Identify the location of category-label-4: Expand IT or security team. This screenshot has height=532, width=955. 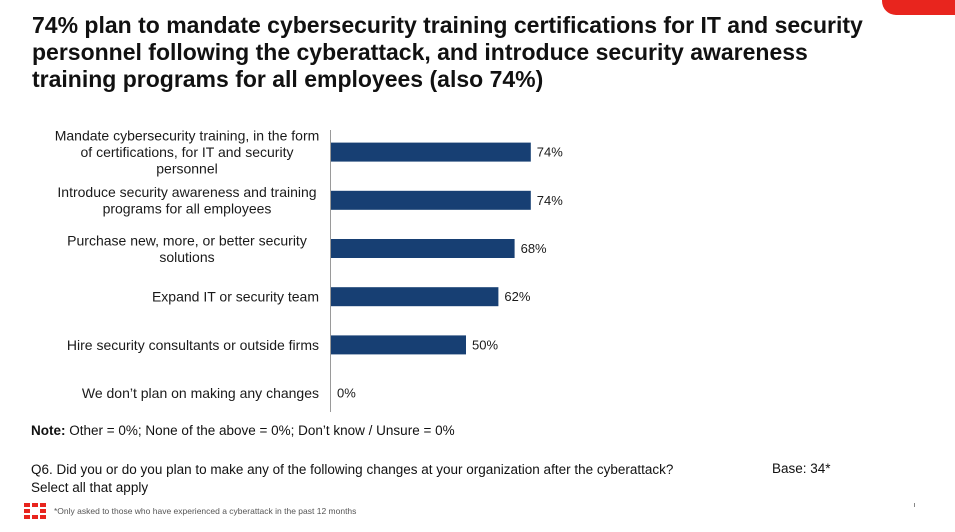
(235, 297).